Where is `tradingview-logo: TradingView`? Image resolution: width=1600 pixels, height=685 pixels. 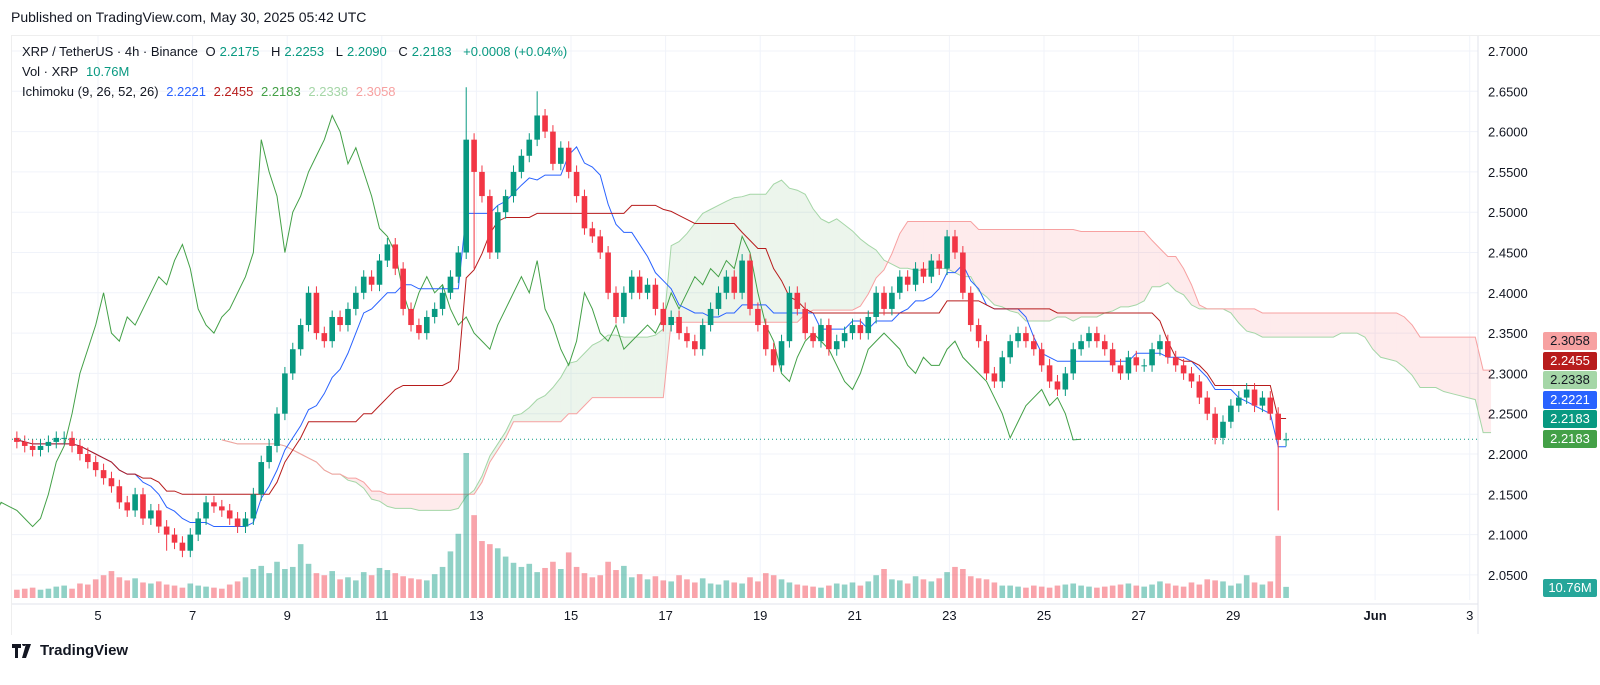
tradingview-logo: TradingView is located at coordinates (70, 650).